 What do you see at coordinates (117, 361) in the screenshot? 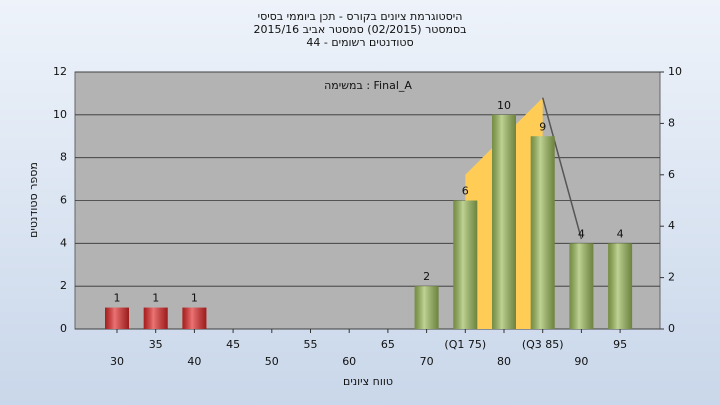
I see `x-tick-label: 30` at bounding box center [117, 361].